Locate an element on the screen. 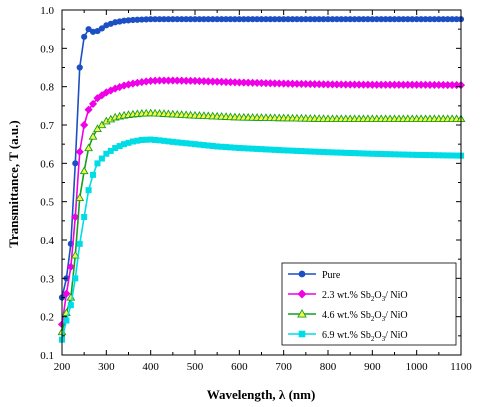  x-tick-label: 500 is located at coordinates (195, 367).